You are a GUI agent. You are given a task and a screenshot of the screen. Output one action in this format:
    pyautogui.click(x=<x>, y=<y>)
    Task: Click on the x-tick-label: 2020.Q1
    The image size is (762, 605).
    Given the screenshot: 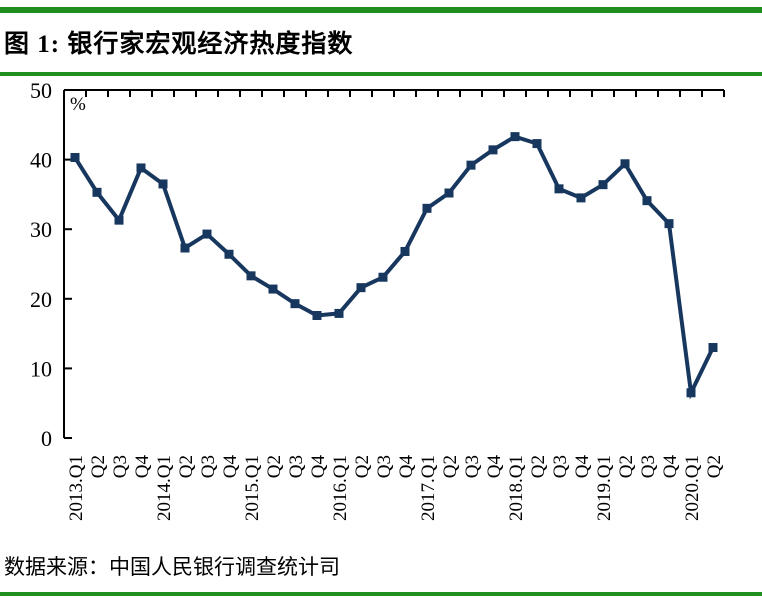 What is the action you would take?
    pyautogui.click(x=692, y=488)
    